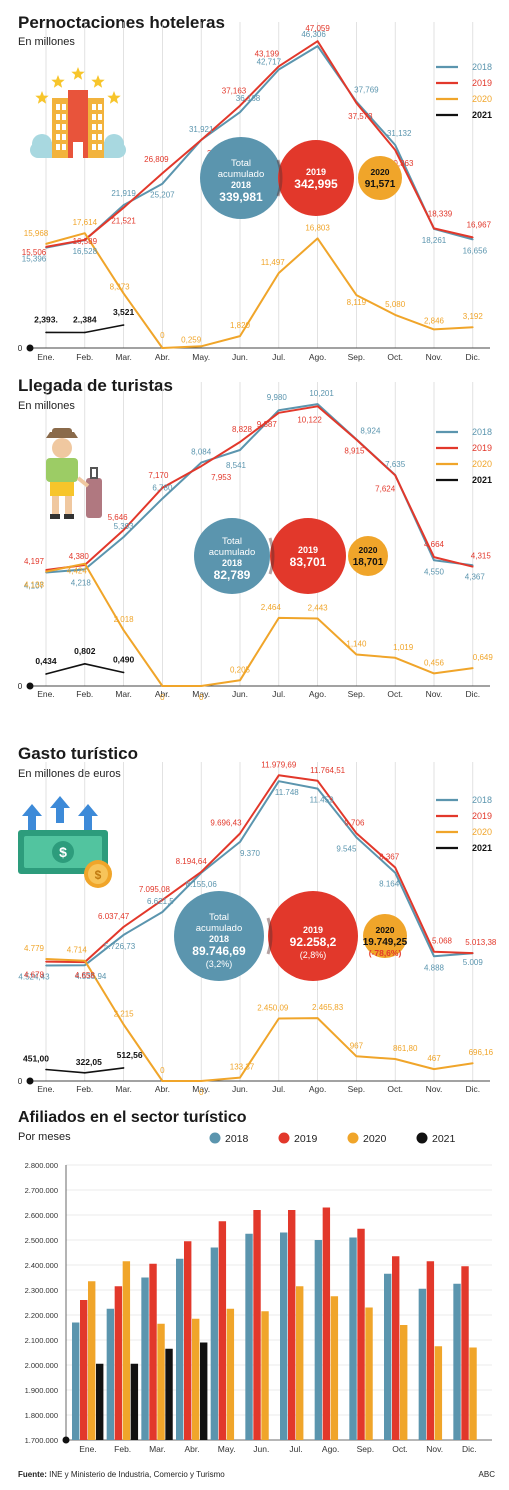 The image size is (509, 1490). I want to click on legend-label: 2021, so click(482, 848).